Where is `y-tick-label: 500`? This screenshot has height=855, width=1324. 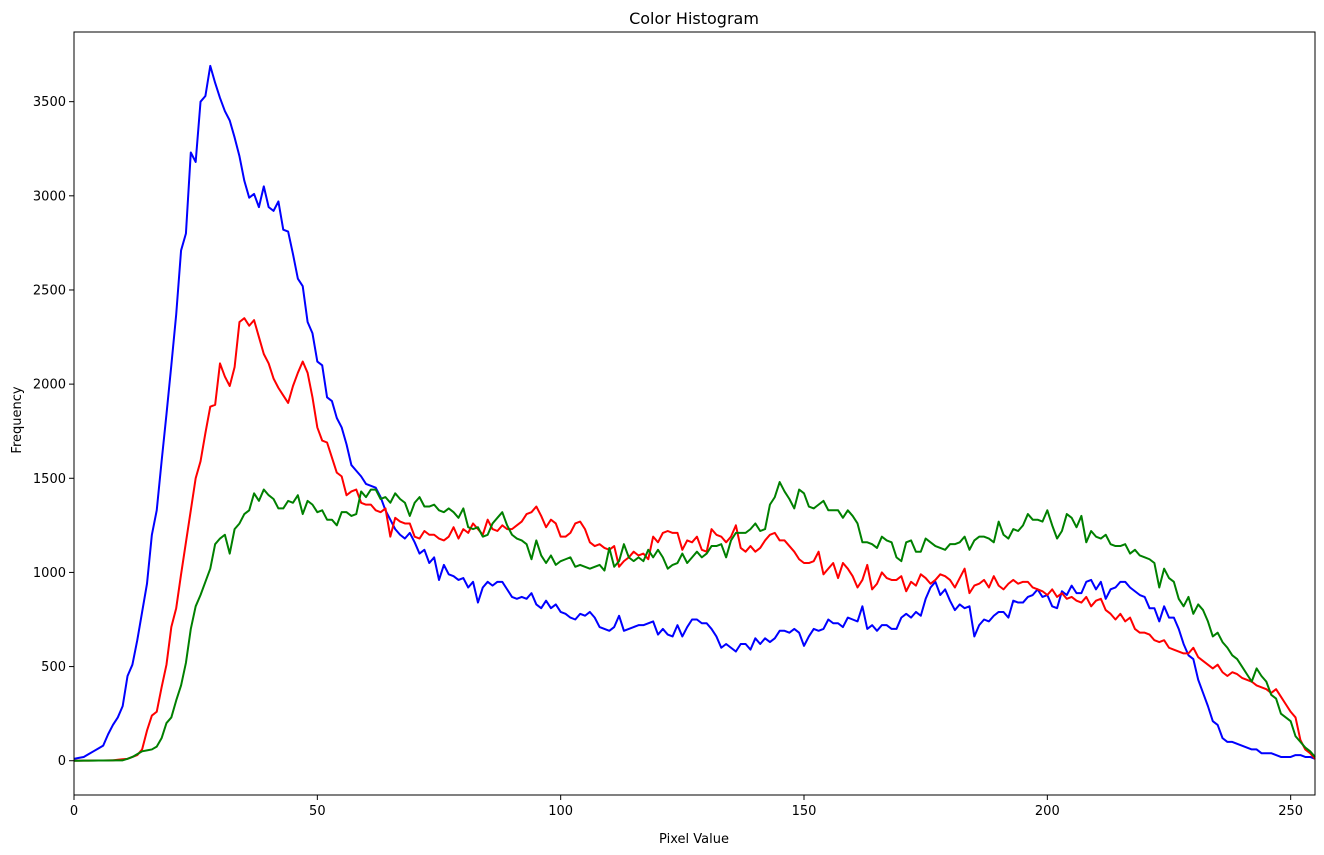
y-tick-label: 500 is located at coordinates (53, 667).